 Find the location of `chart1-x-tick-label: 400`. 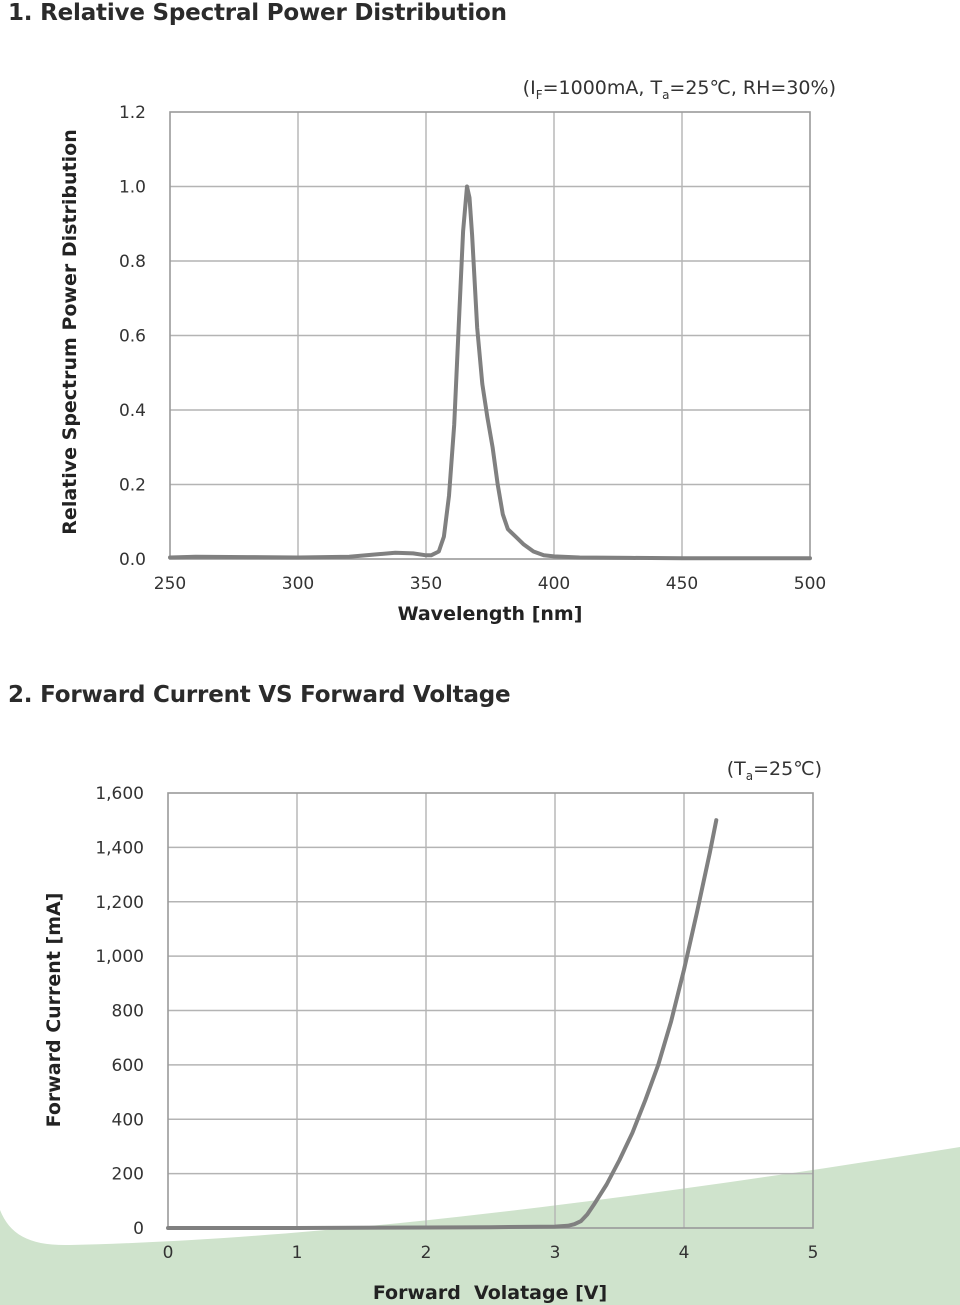

chart1-x-tick-label: 400 is located at coordinates (554, 584).